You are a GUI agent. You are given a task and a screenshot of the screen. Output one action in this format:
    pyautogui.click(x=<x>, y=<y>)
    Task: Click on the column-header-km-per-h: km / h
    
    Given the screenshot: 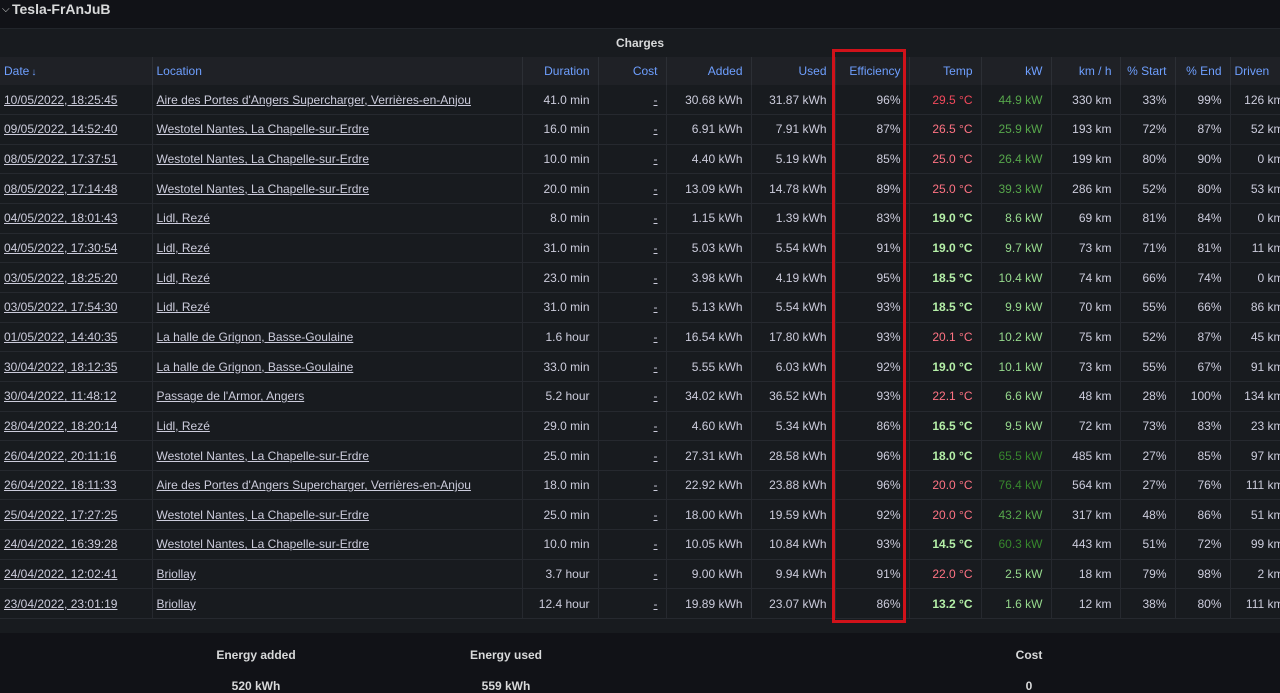 What is the action you would take?
    pyautogui.click(x=1086, y=71)
    